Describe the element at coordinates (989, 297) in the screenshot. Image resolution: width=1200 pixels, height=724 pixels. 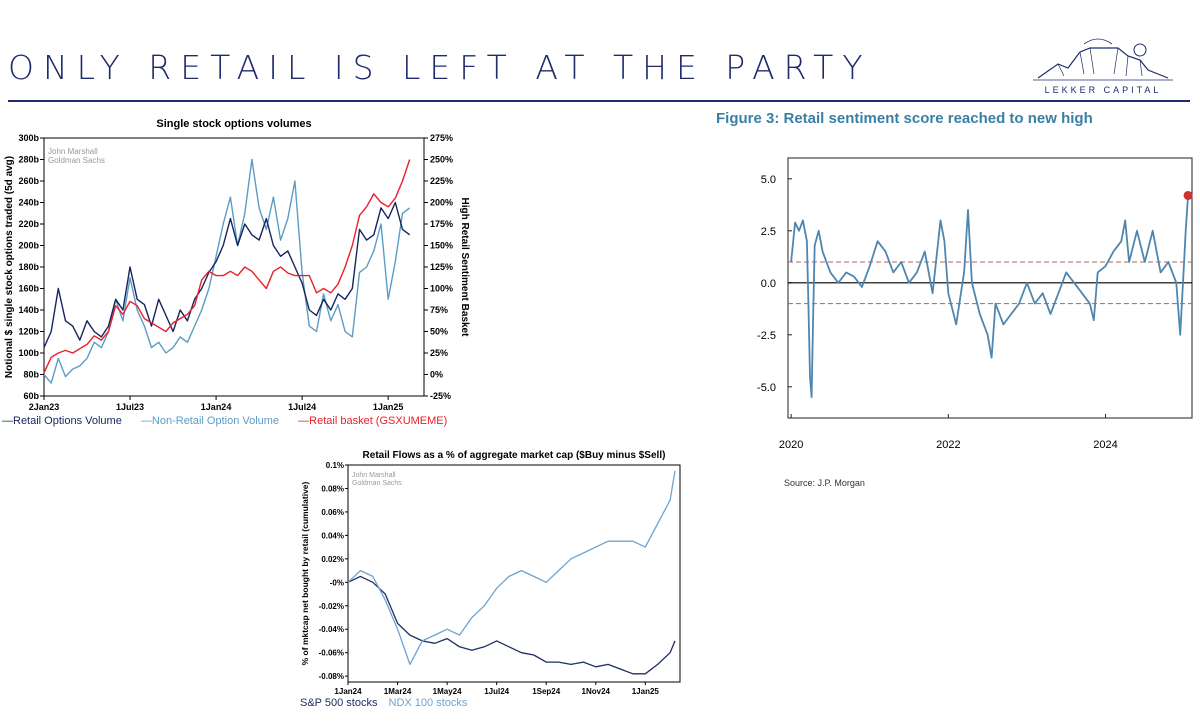
I see `series-retail-sentiment` at that location.